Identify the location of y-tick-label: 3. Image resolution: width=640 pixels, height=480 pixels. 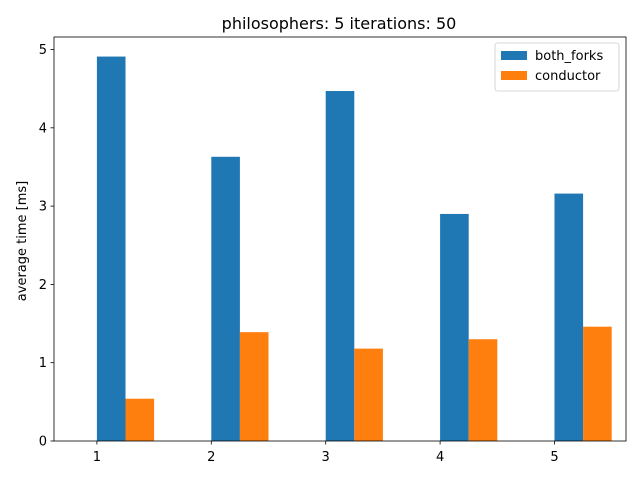
(43, 207).